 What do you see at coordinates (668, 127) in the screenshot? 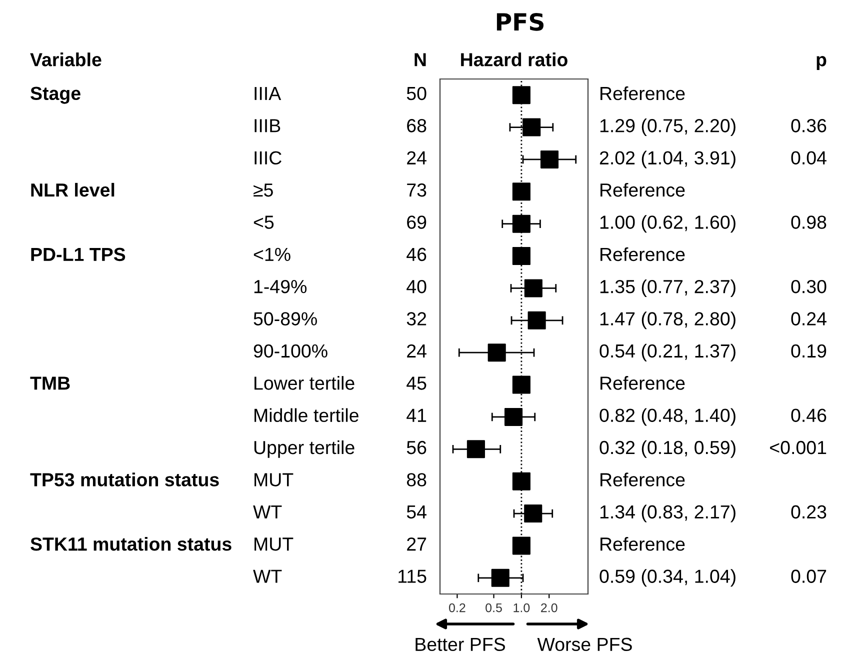
I see `text: 1.29 (0.75, 2.20)` at bounding box center [668, 127].